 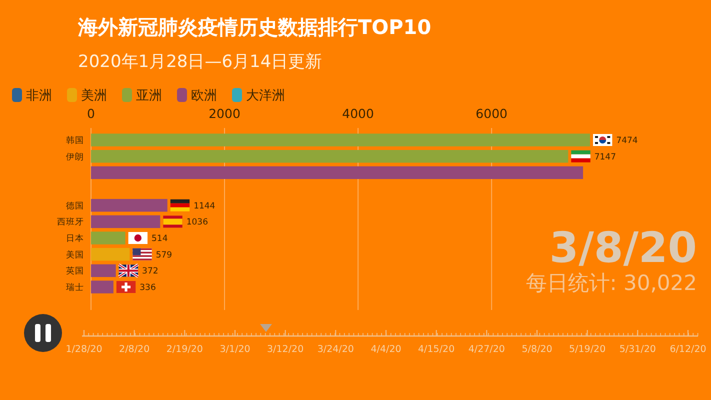 I want to click on text: 6/12/20, so click(x=688, y=349).